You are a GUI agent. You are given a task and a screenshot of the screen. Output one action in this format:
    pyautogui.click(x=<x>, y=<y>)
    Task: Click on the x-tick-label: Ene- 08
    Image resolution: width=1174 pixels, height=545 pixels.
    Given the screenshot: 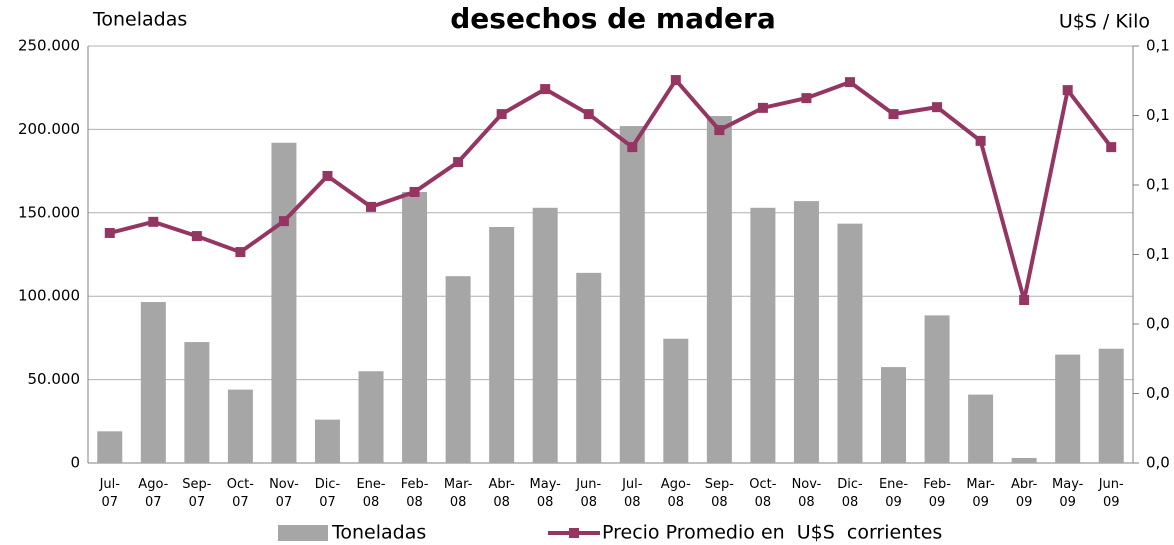 What is the action you would take?
    pyautogui.click(x=370, y=493)
    